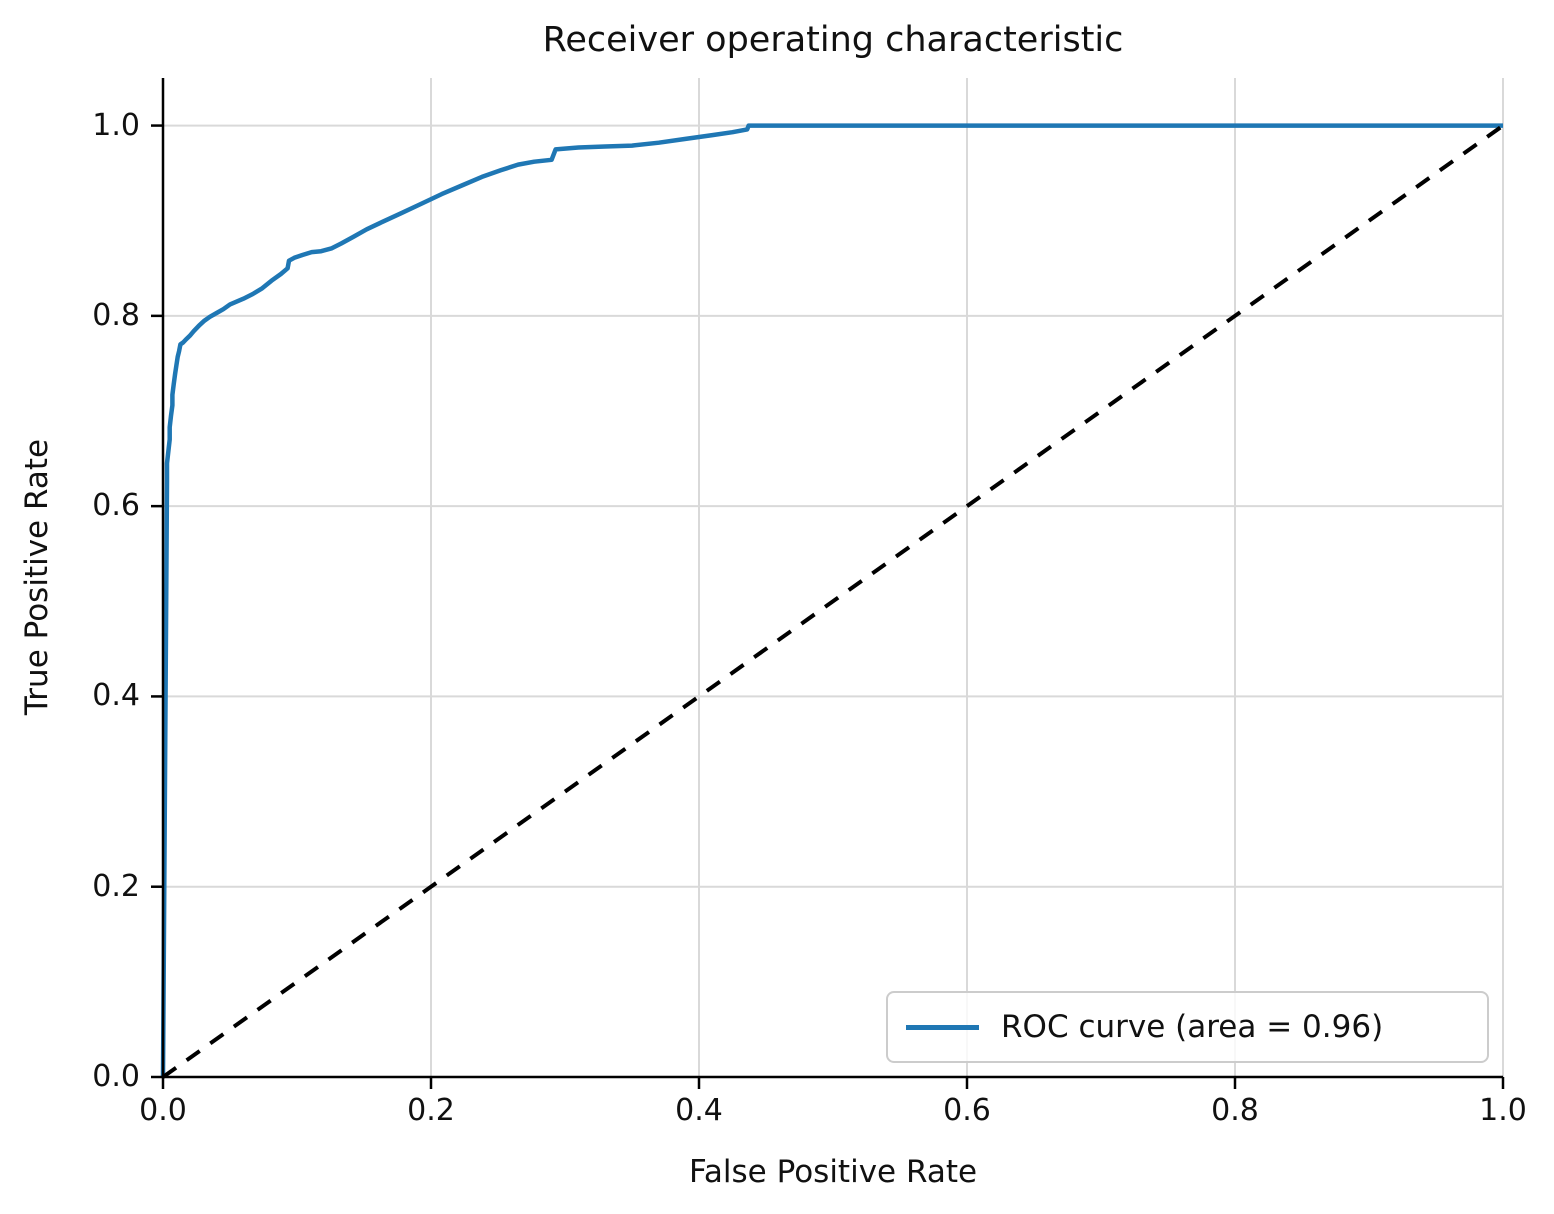  What do you see at coordinates (116, 125) in the screenshot?
I see `y-tick-label-1.0: 1.0` at bounding box center [116, 125].